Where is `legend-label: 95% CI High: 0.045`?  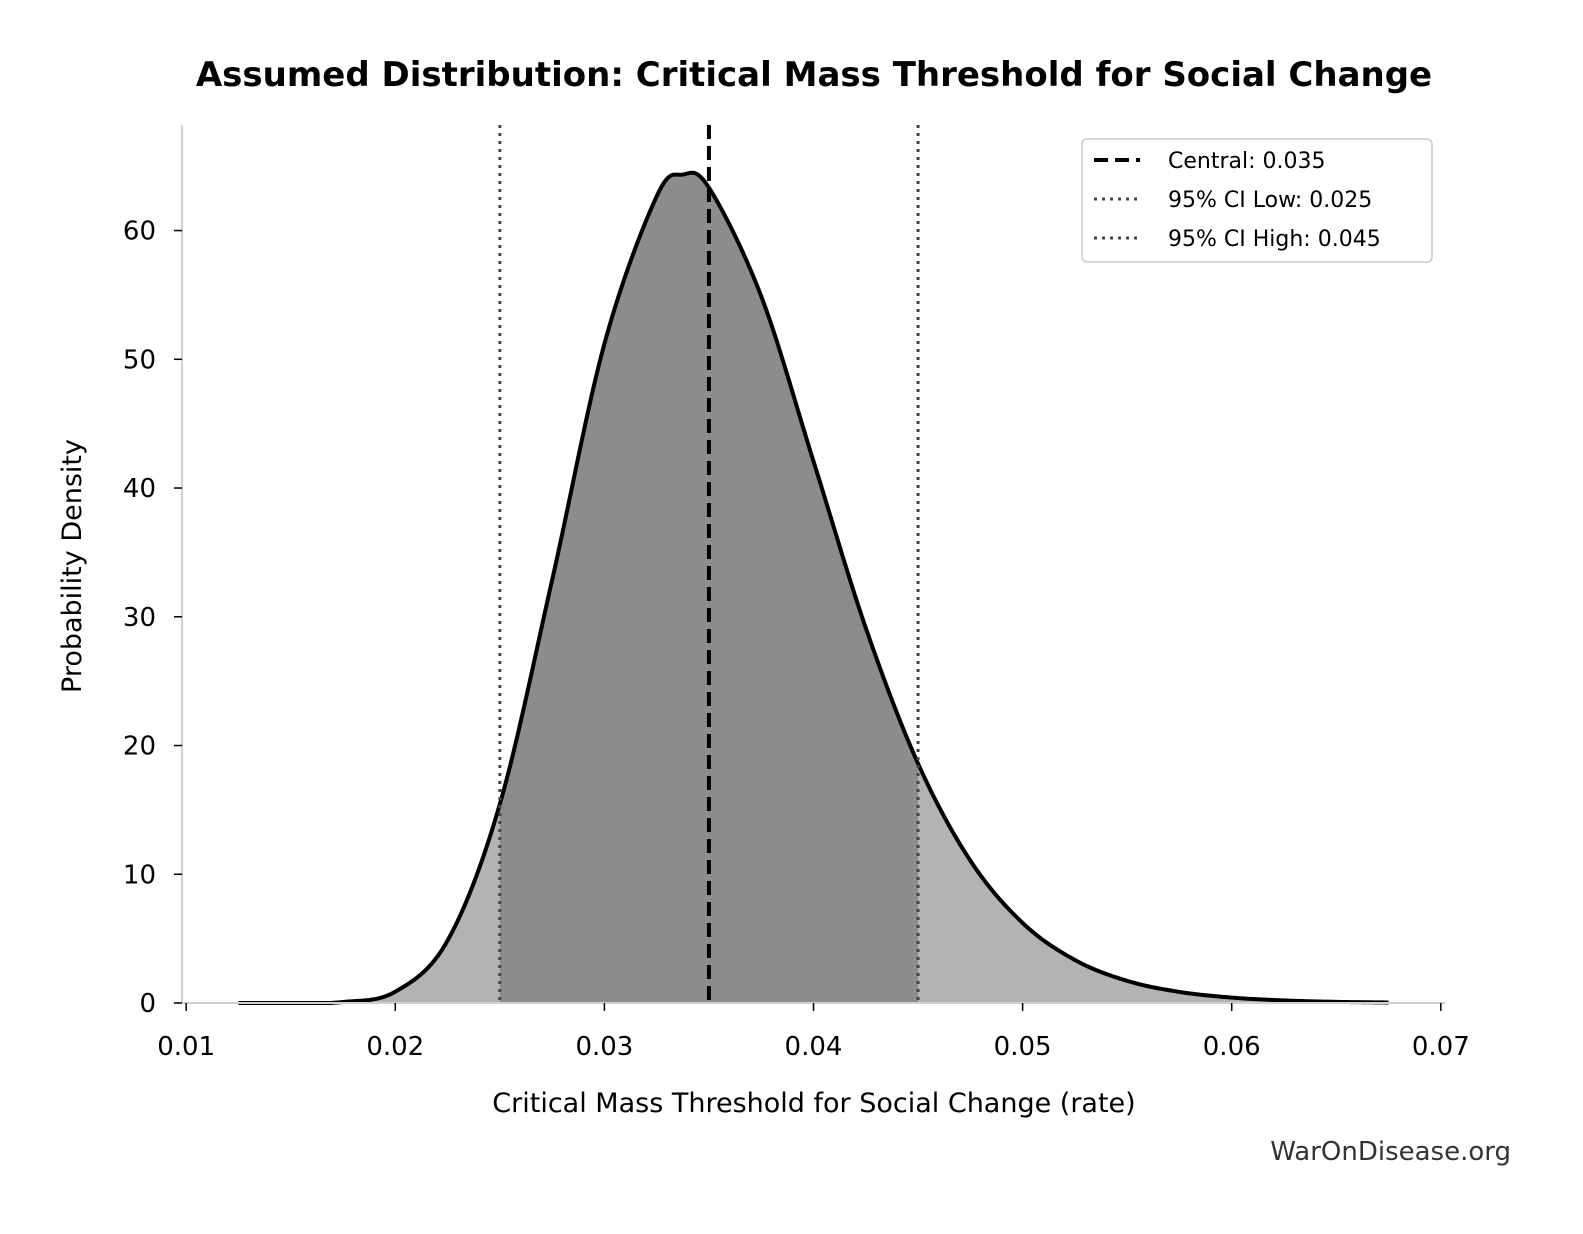 legend-label: 95% CI High: 0.045 is located at coordinates (1274, 239).